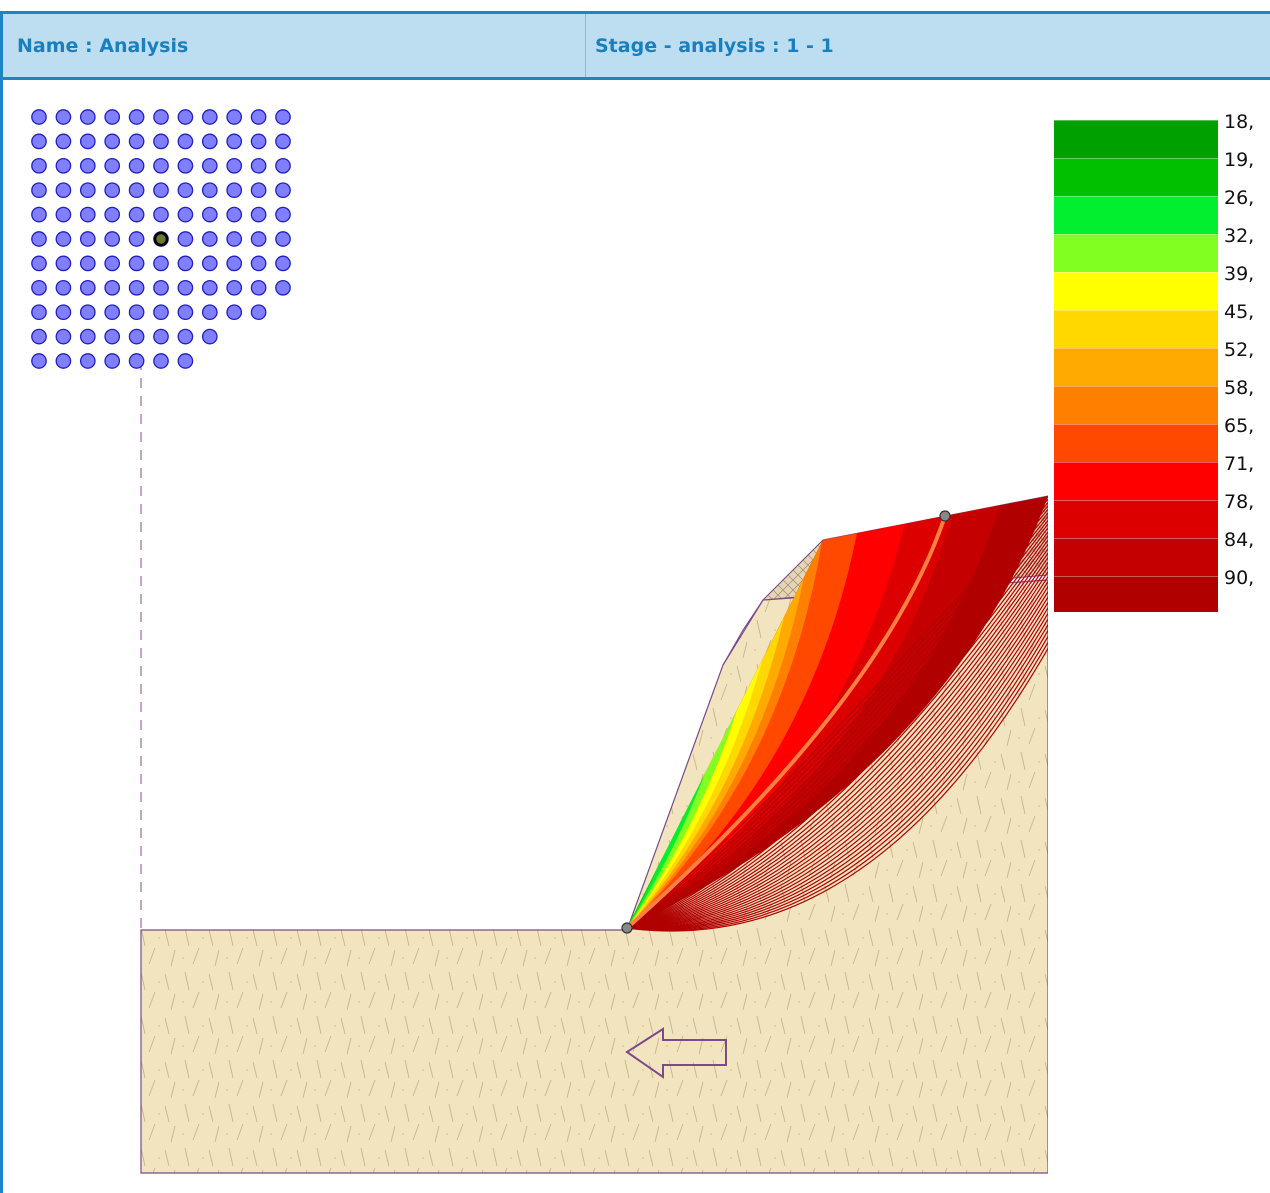 This screenshot has height=1193, width=1270. What do you see at coordinates (103, 45) in the screenshot?
I see `analysis-name-label: Name : Analysis` at bounding box center [103, 45].